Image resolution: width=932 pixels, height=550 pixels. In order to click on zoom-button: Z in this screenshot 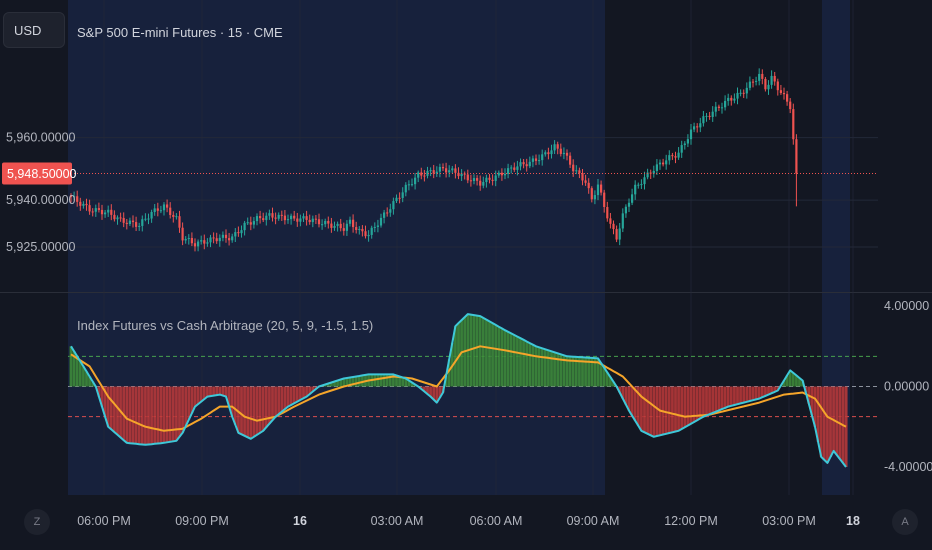, I will do `click(37, 522)`.